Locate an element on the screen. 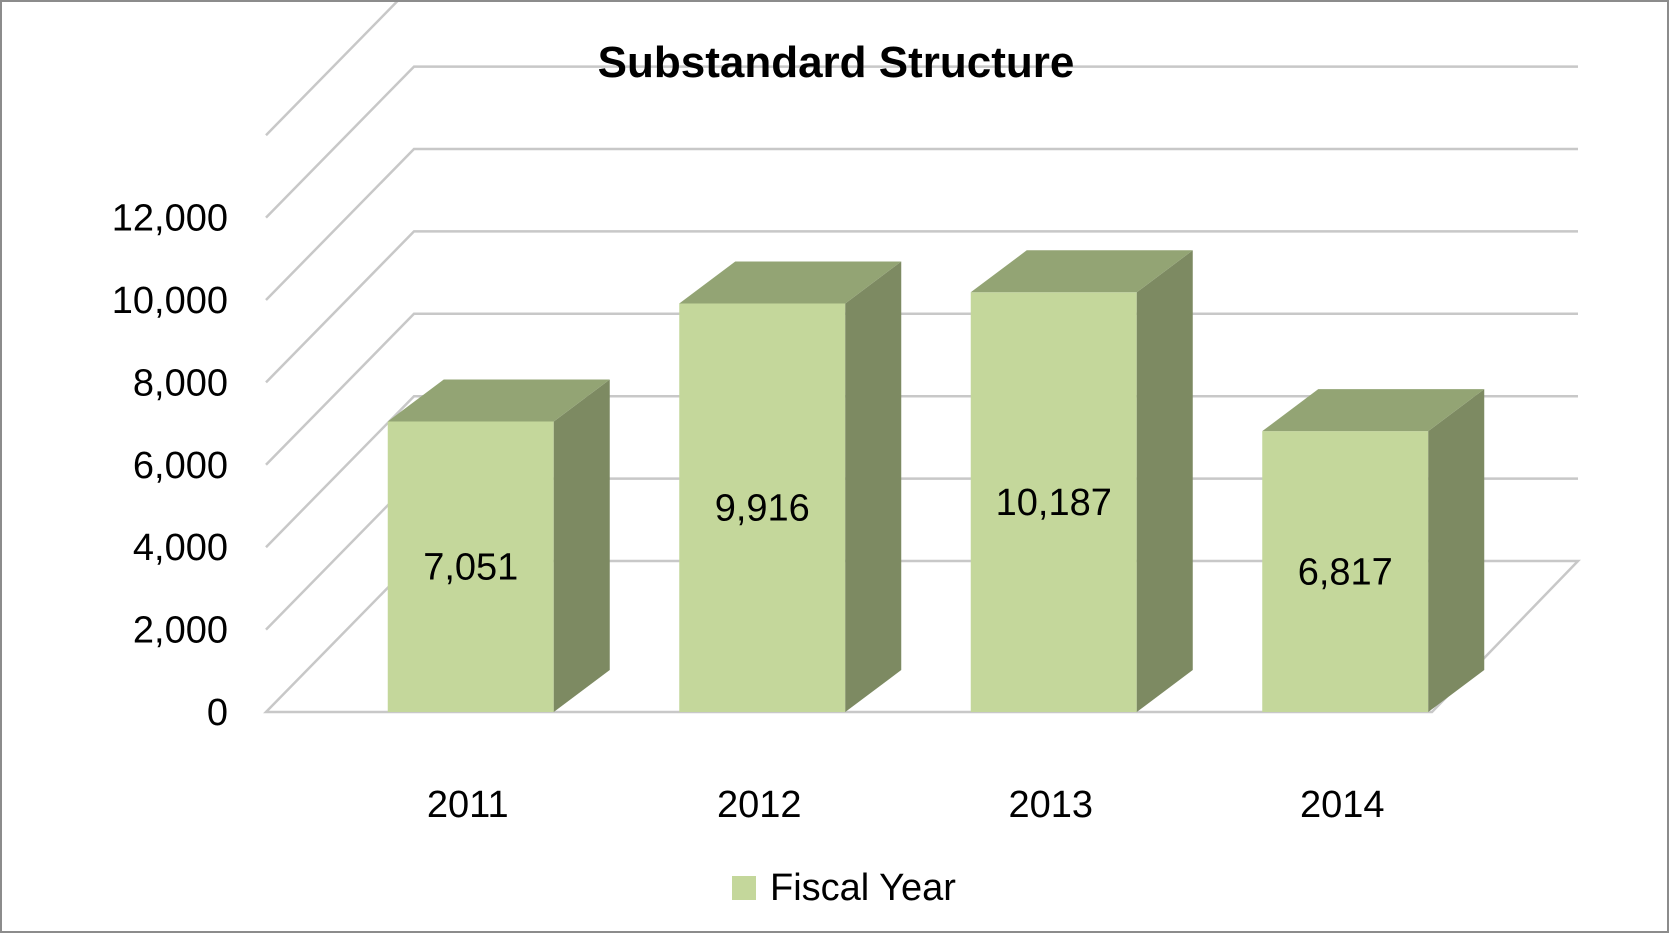  y-tick-label: 8,000 is located at coordinates (180, 383).